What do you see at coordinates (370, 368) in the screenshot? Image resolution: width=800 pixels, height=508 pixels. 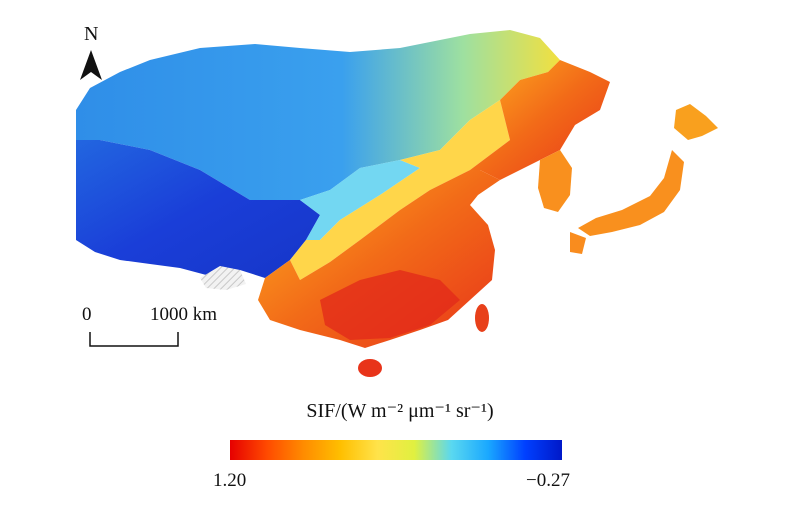 I see `region-hainan` at bounding box center [370, 368].